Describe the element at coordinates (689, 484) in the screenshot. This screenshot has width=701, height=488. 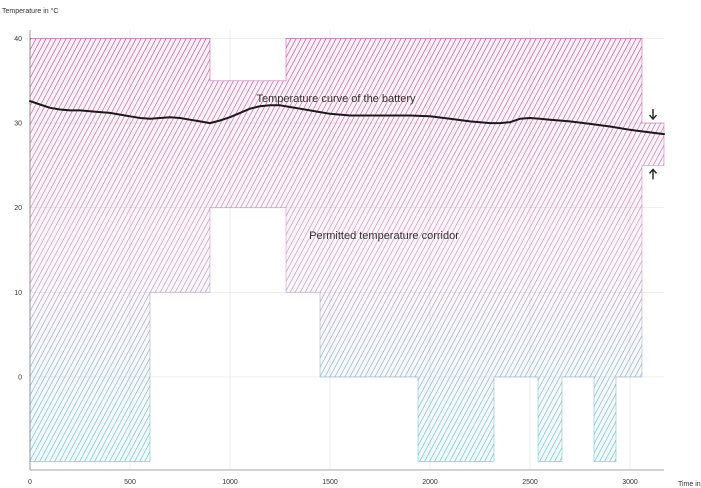
I see `x-axis-title: Time in` at that location.